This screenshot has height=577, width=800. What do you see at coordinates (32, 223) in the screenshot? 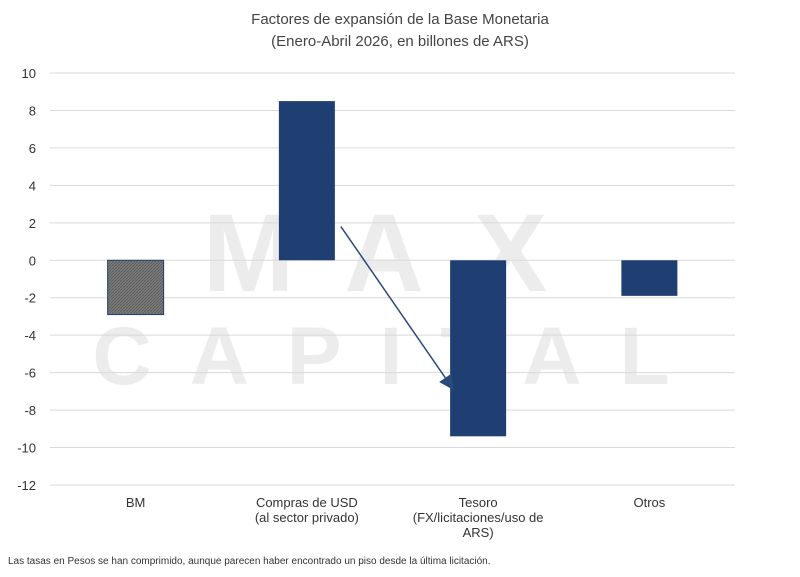
I see `y-tick-label: 2` at bounding box center [32, 223].